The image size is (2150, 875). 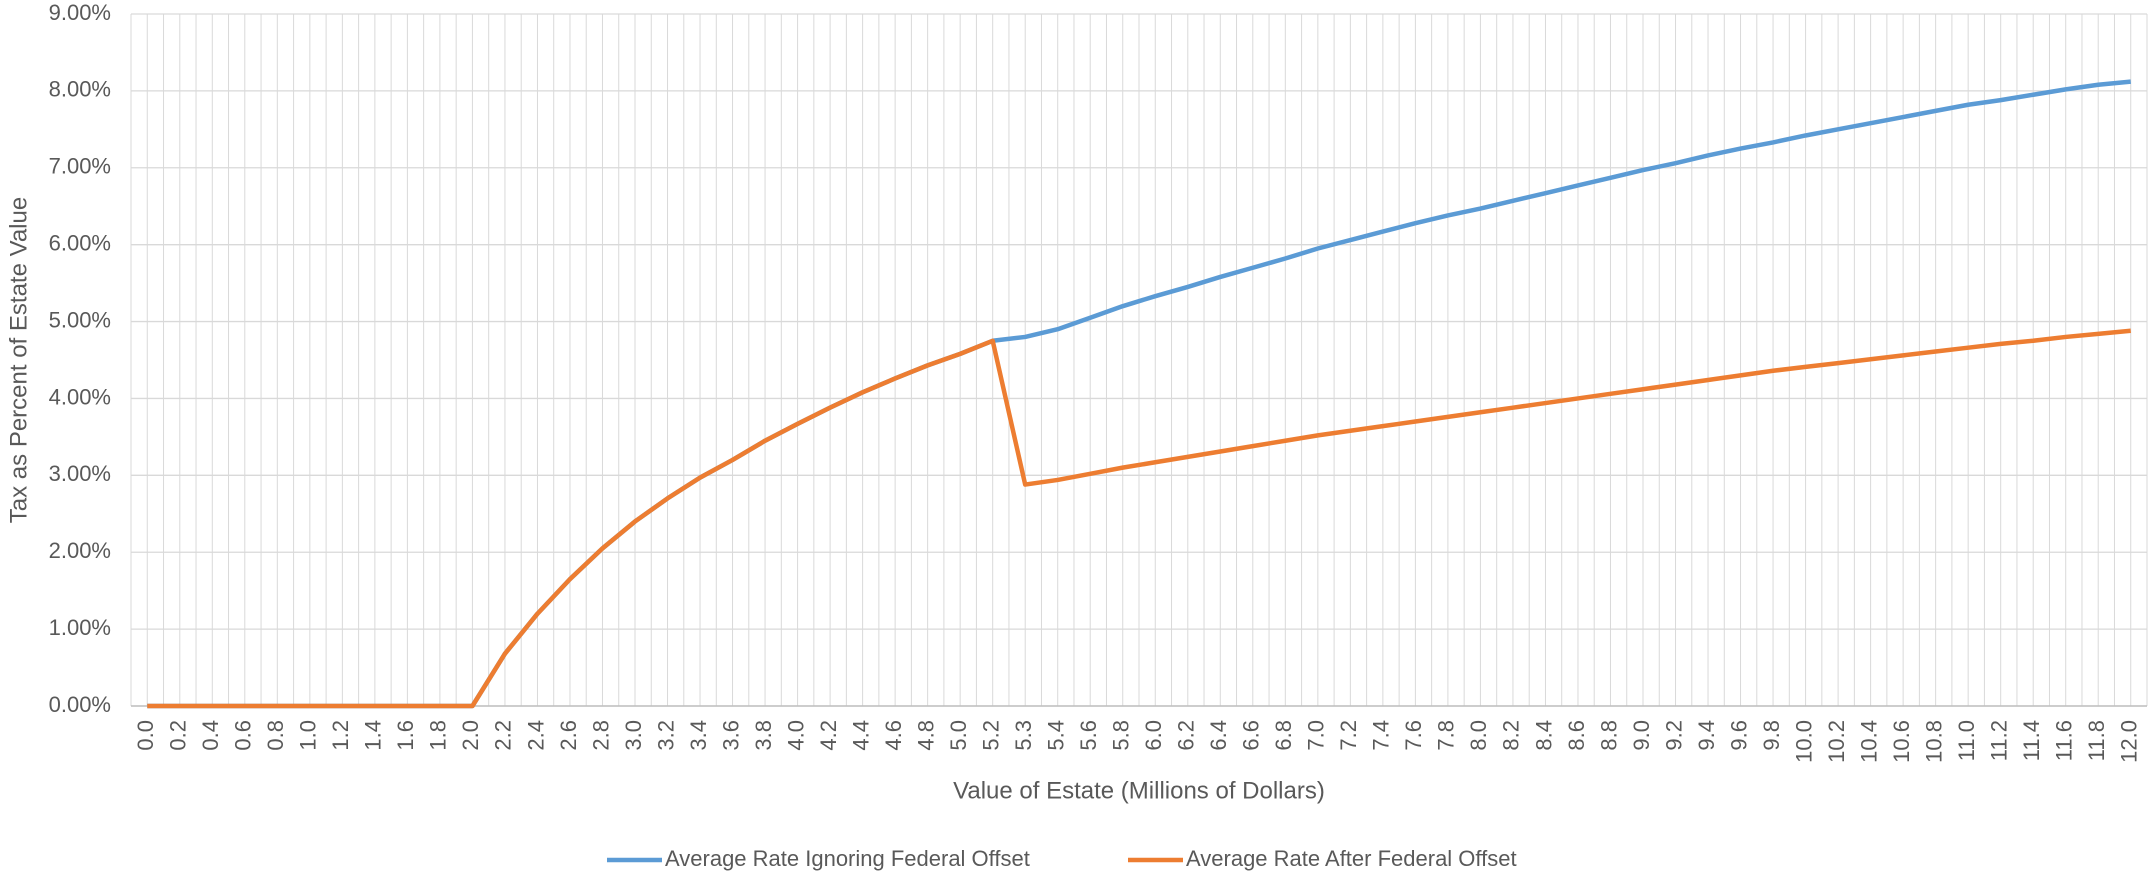 I want to click on y-tick-label: 8.00%, so click(x=80, y=89).